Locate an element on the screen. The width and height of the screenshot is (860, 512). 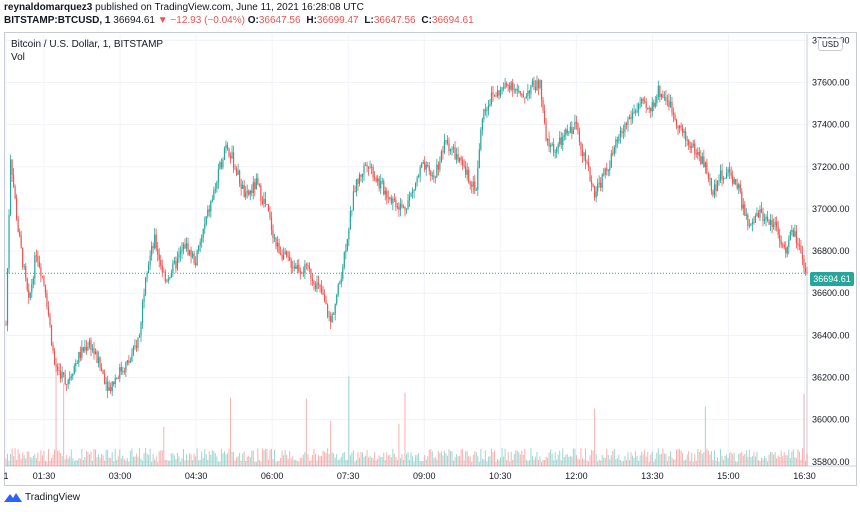
tradingview-footer: TradingView is located at coordinates (42, 497).